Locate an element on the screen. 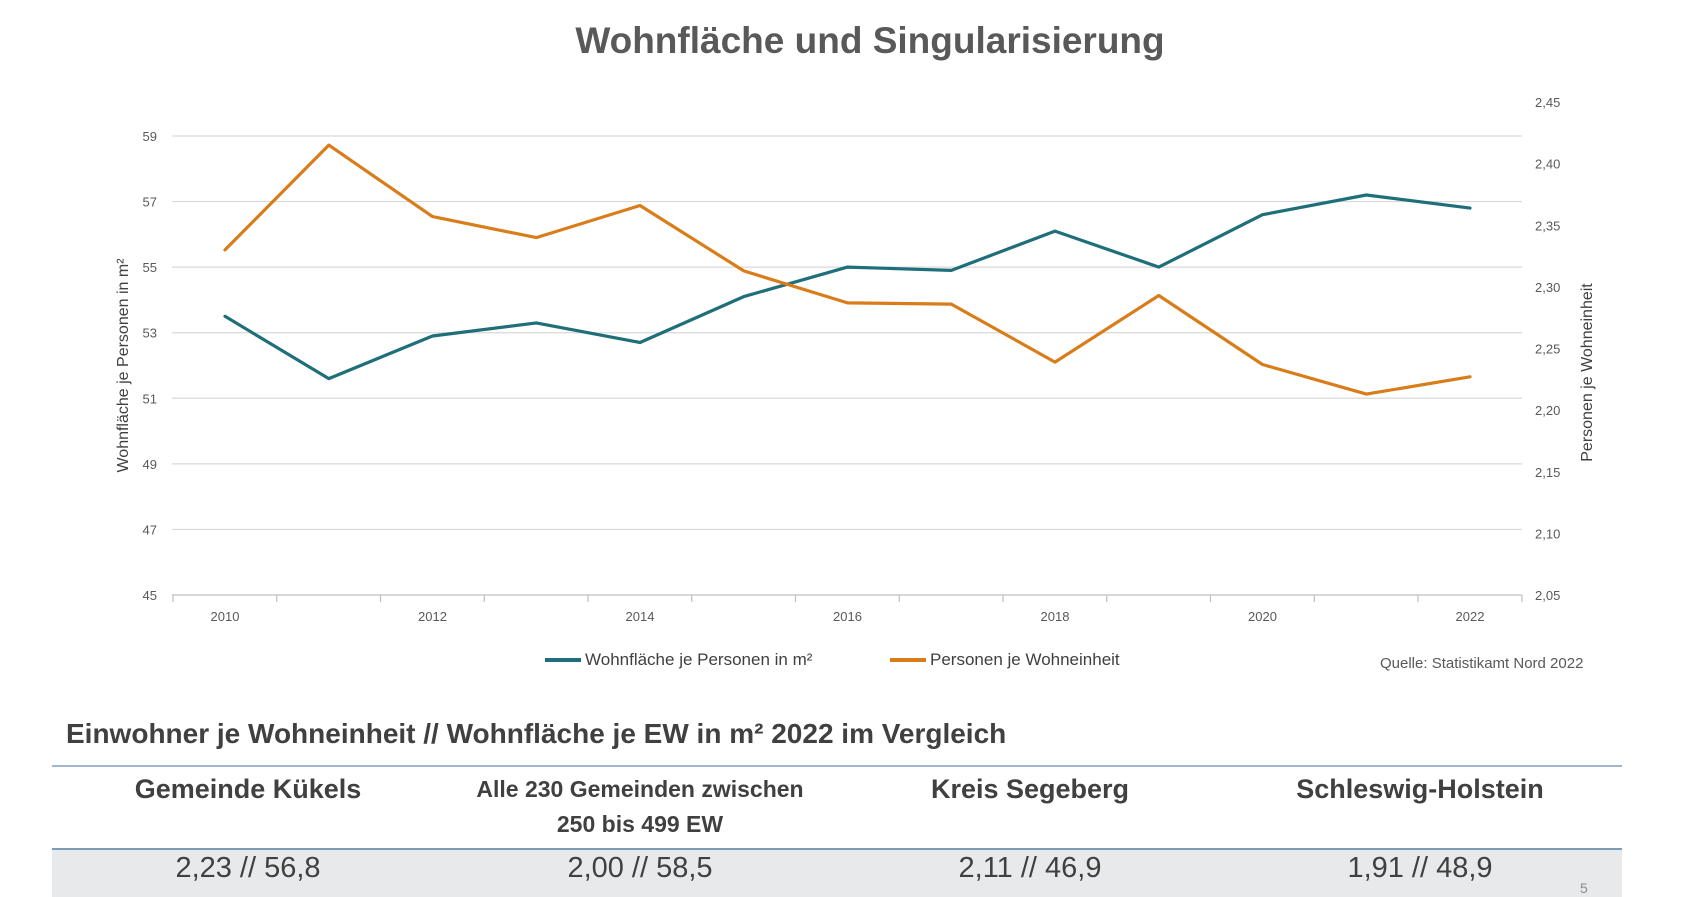 This screenshot has height=897, width=1700. header-kreis-segeberg: Kreis Segeberg is located at coordinates (1030, 789).